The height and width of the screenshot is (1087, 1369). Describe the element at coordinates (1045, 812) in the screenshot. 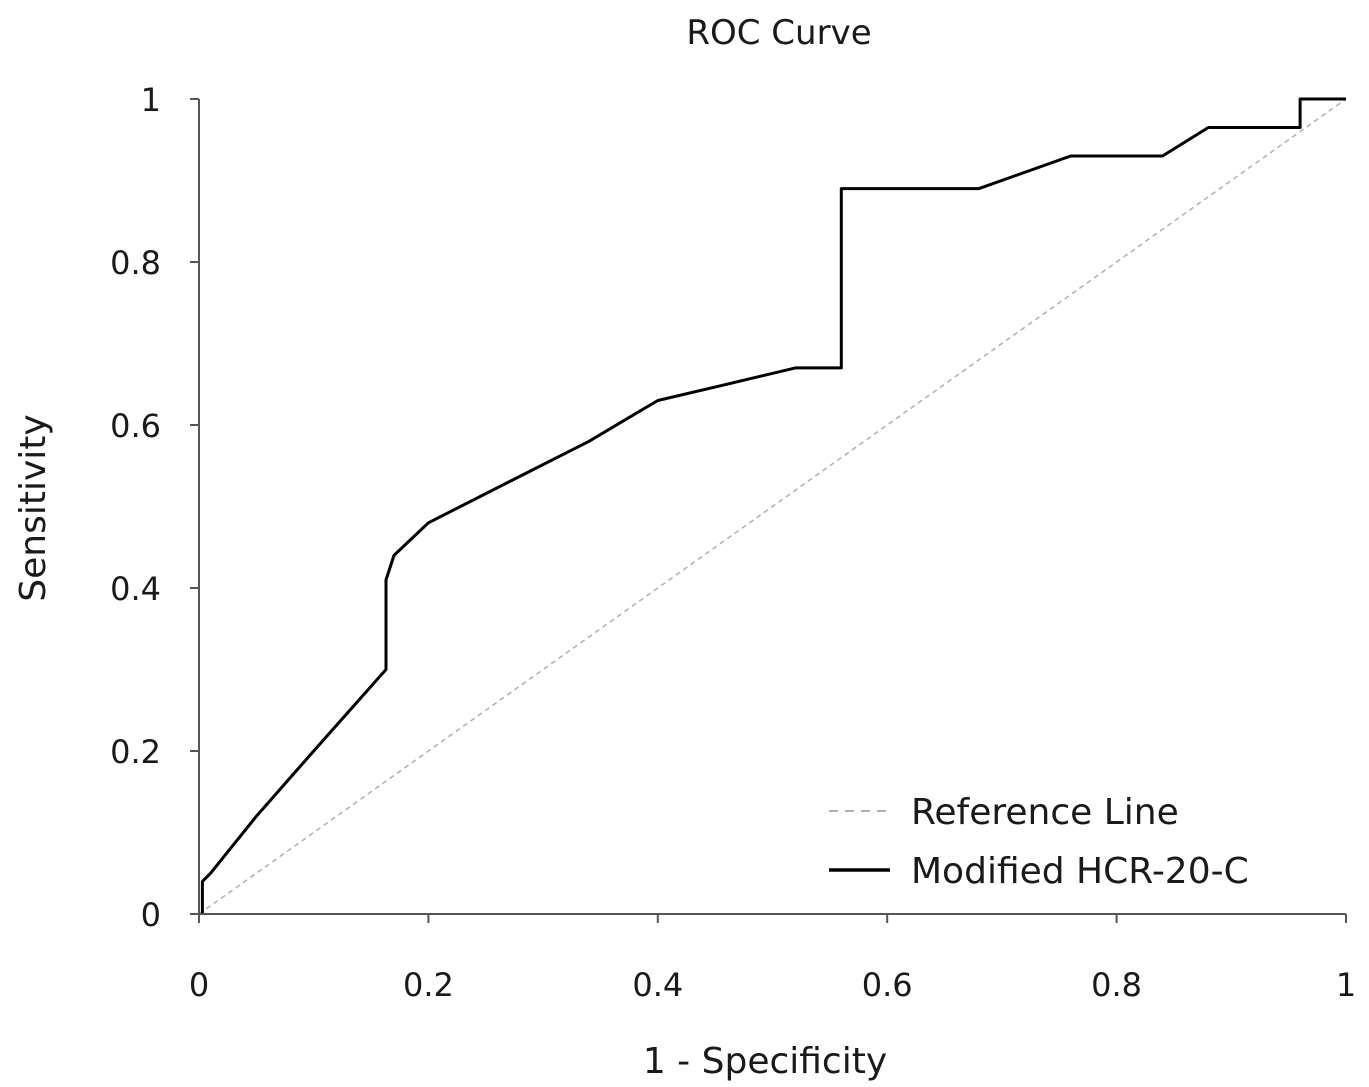

I see `legend-label: Reference Line` at that location.